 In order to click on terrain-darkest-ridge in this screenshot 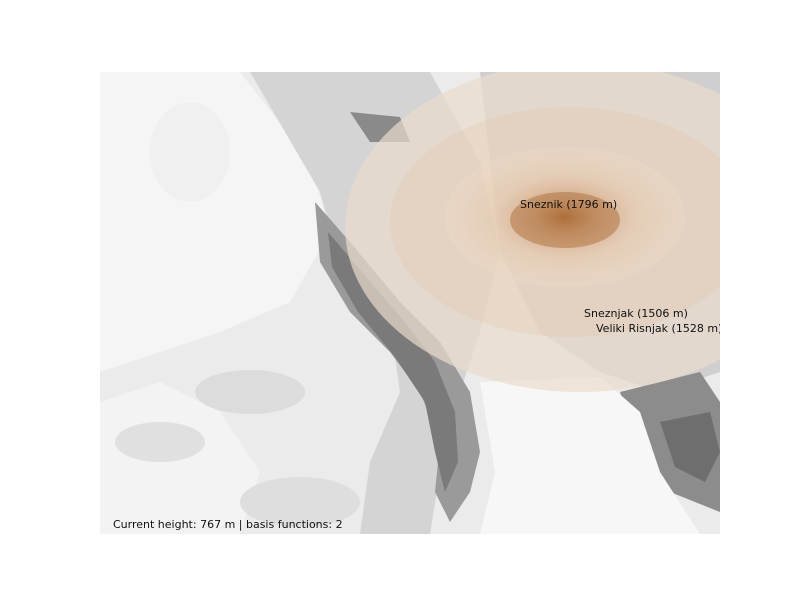, I will do `click(393, 362)`.